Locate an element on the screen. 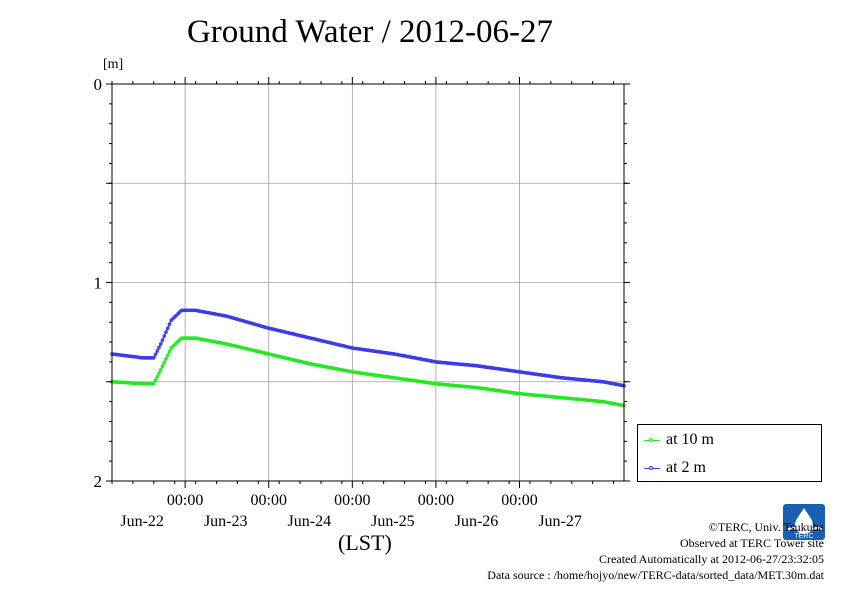  x-axis-label: (LST) is located at coordinates (365, 542).